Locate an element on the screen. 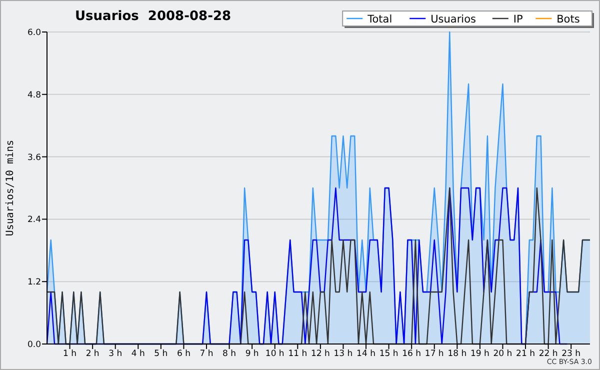 The width and height of the screenshot is (600, 370). x-tick-label: 13 h is located at coordinates (343, 354).